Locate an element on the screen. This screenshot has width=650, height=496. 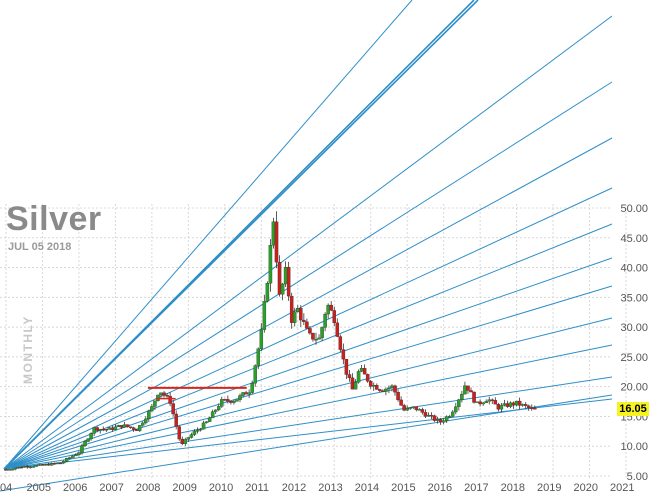
x-tick-label: 2018 is located at coordinates (513, 488).